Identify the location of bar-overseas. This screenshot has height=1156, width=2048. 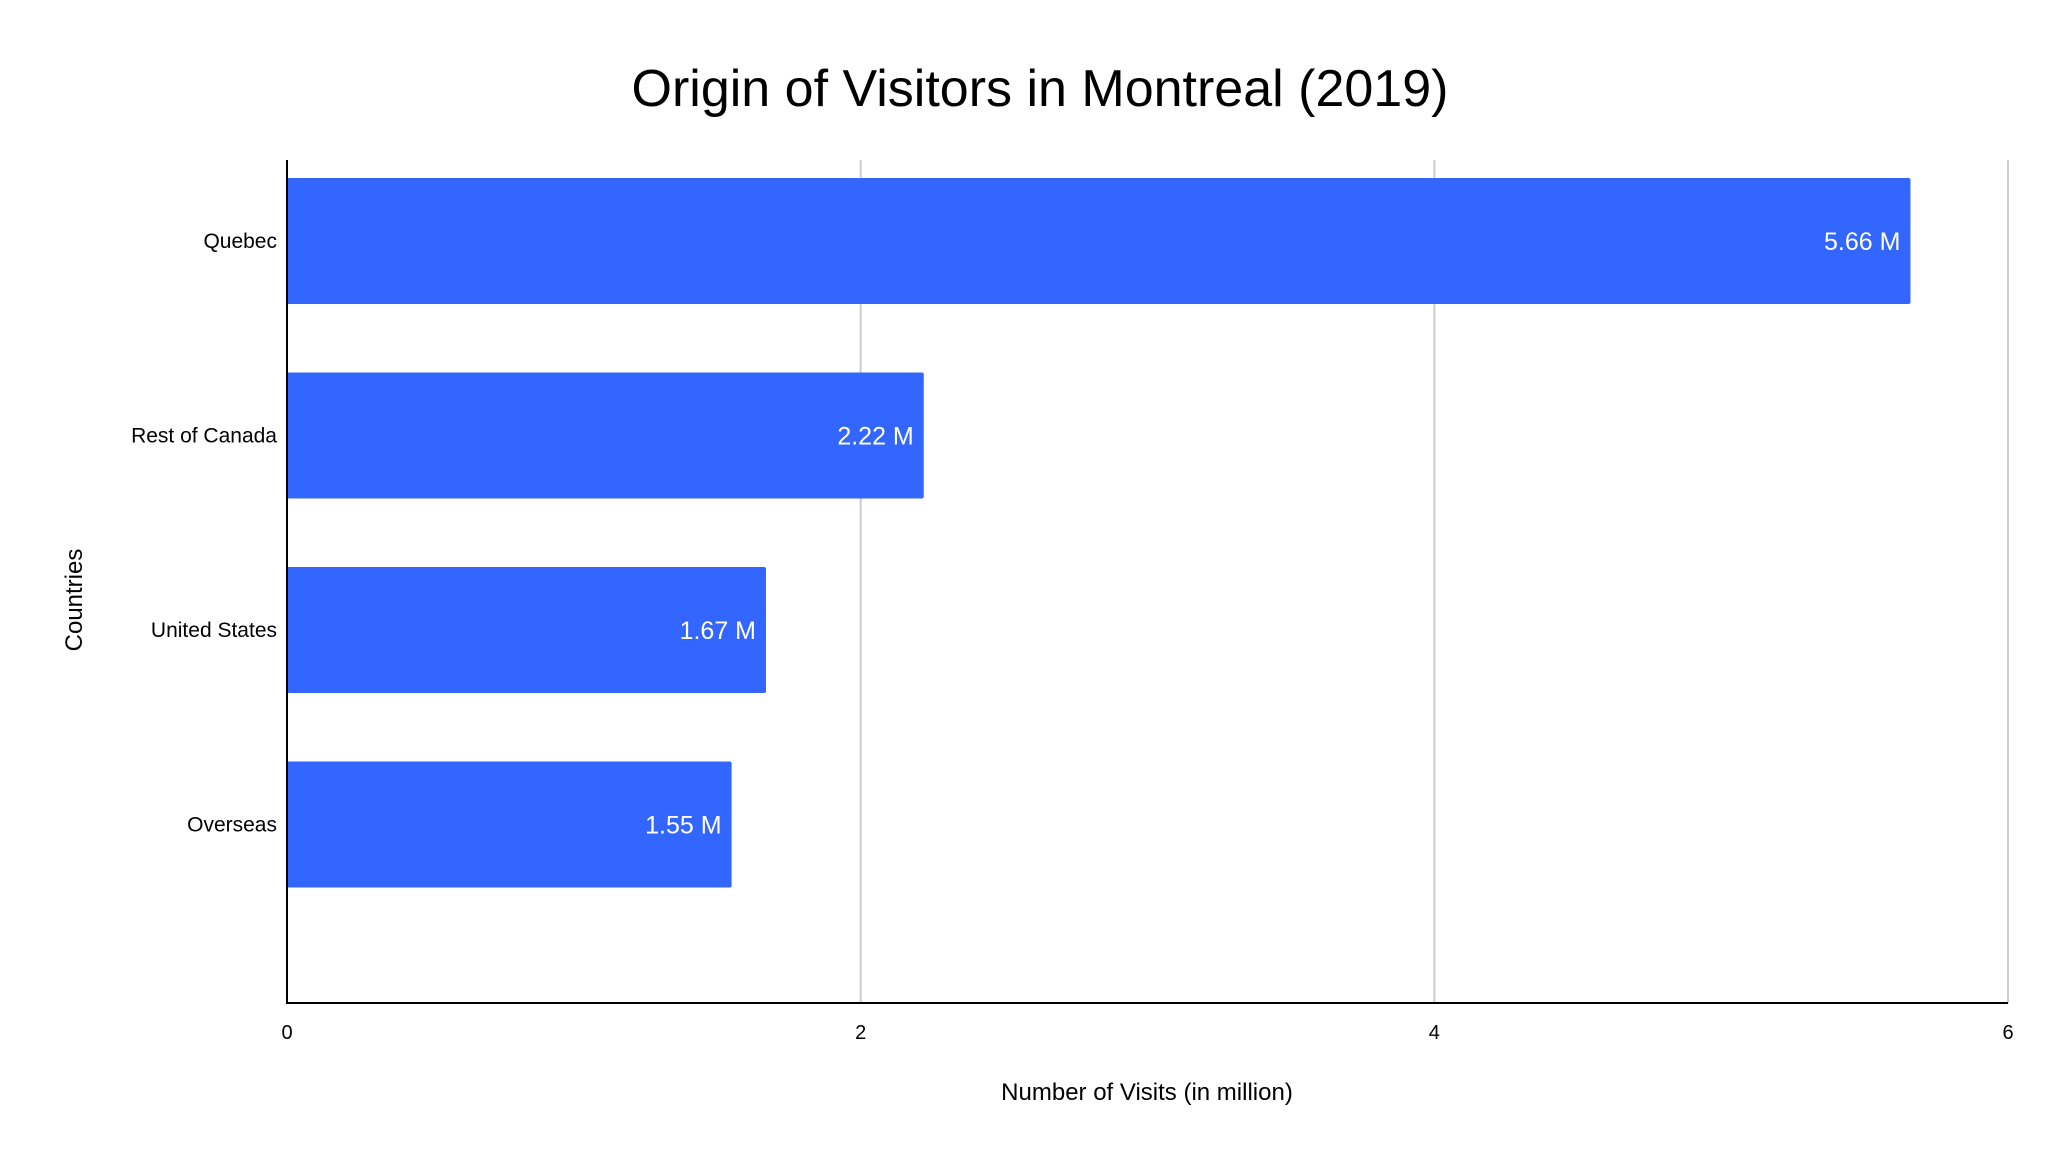
(509, 824).